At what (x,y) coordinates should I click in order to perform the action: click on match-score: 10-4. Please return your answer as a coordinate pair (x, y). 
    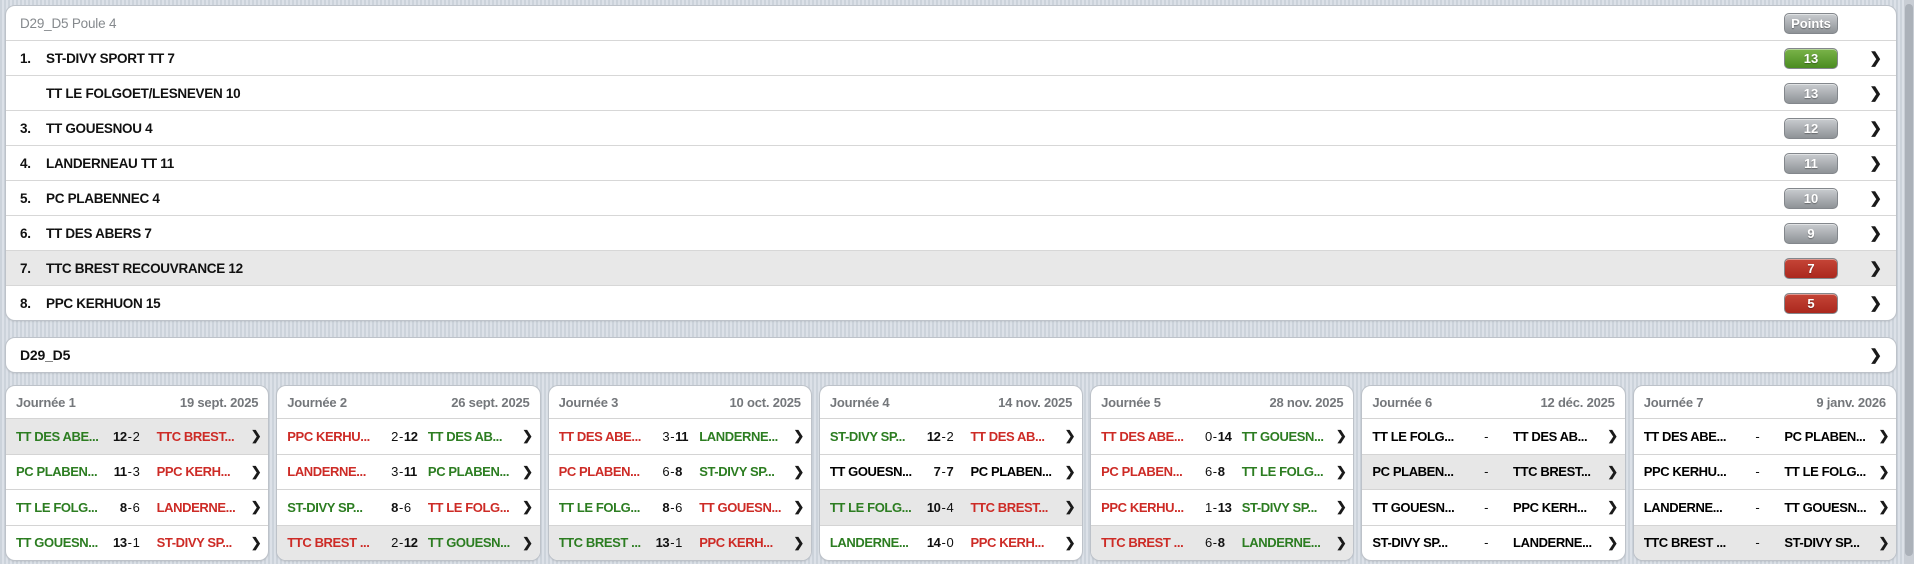
    Looking at the image, I should click on (941, 507).